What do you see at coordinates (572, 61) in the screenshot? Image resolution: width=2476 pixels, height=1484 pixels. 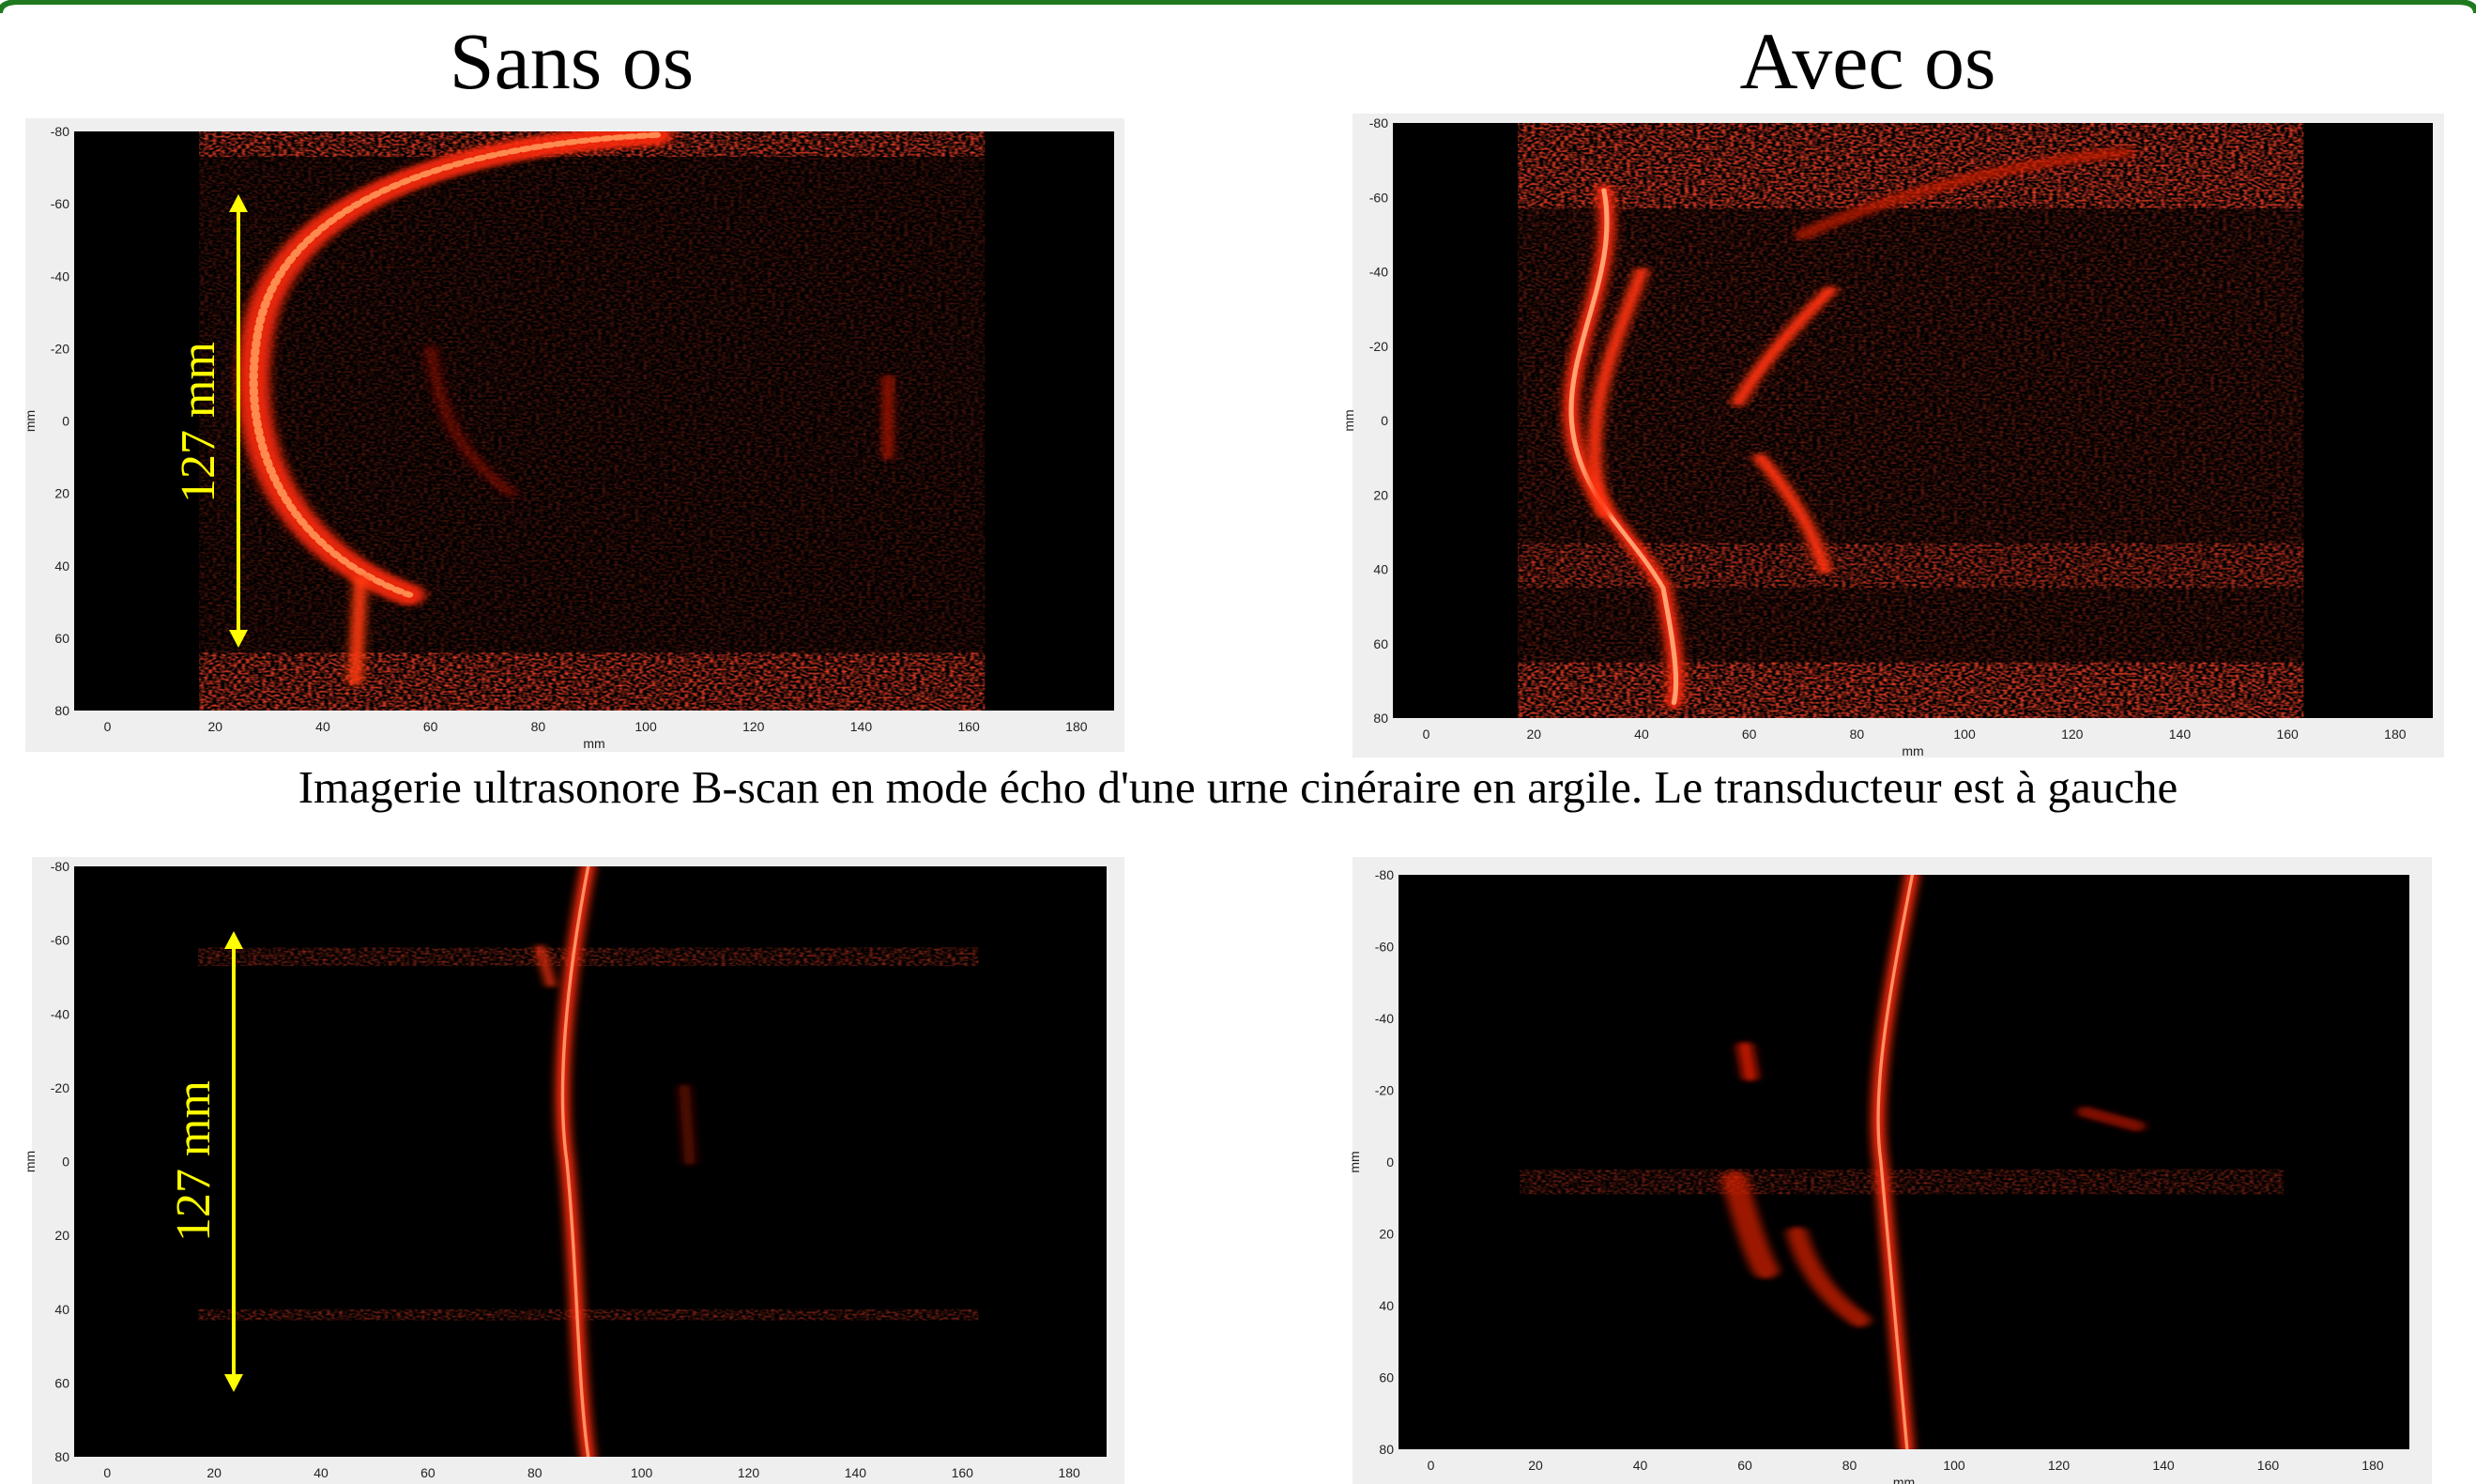 I see `title: Sans os` at bounding box center [572, 61].